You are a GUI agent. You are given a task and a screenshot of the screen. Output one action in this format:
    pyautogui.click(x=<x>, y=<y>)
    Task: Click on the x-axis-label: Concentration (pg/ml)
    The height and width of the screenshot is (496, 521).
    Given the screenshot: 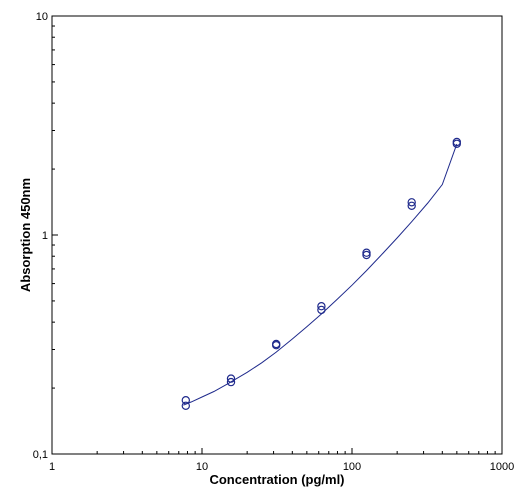 What is the action you would take?
    pyautogui.click(x=276, y=479)
    